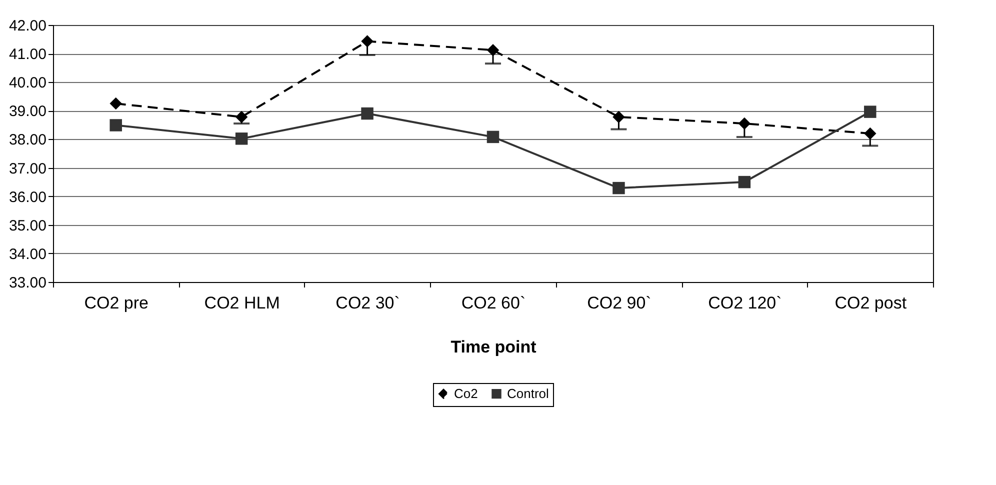  What do you see at coordinates (27, 111) in the screenshot?
I see `y-tick-label: 39.00` at bounding box center [27, 111].